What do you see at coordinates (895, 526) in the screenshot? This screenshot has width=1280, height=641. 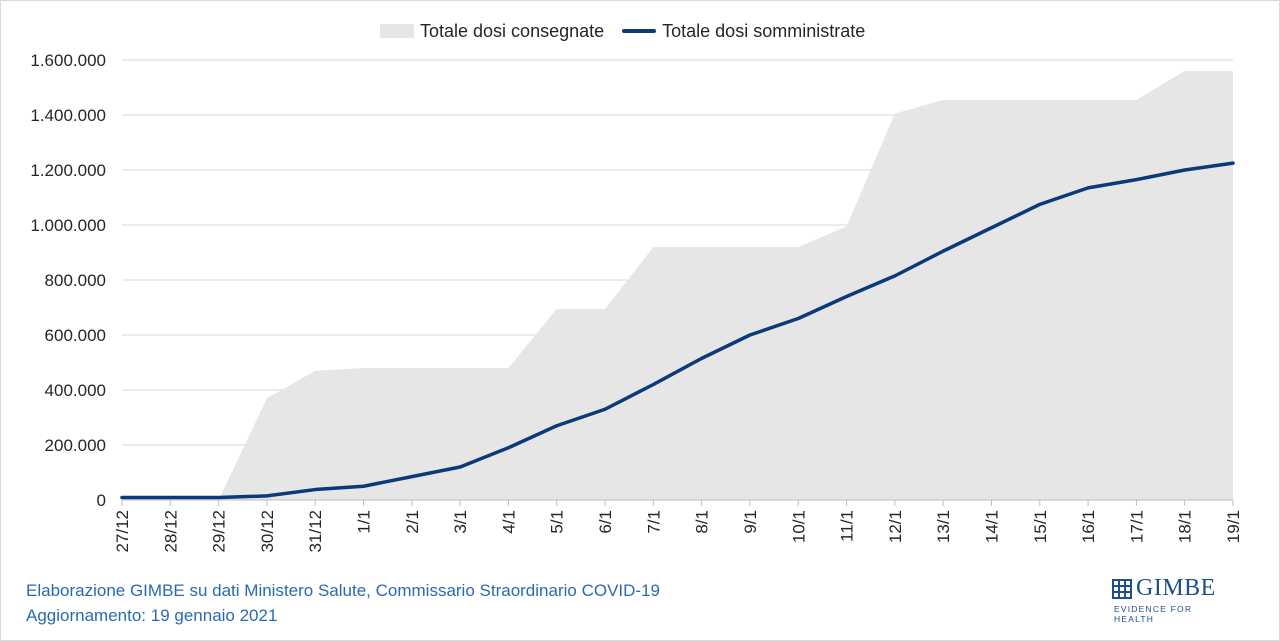 I see `x-tick-label: 12/1` at bounding box center [895, 526].